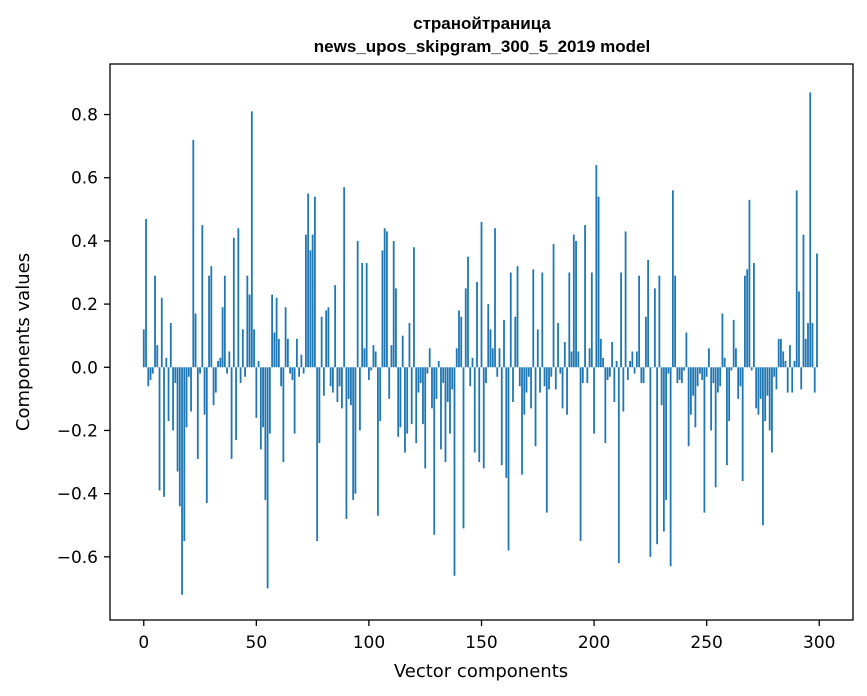 The width and height of the screenshot is (867, 696). Describe the element at coordinates (84, 305) in the screenshot. I see `y-tick-label: 0.2` at that location.